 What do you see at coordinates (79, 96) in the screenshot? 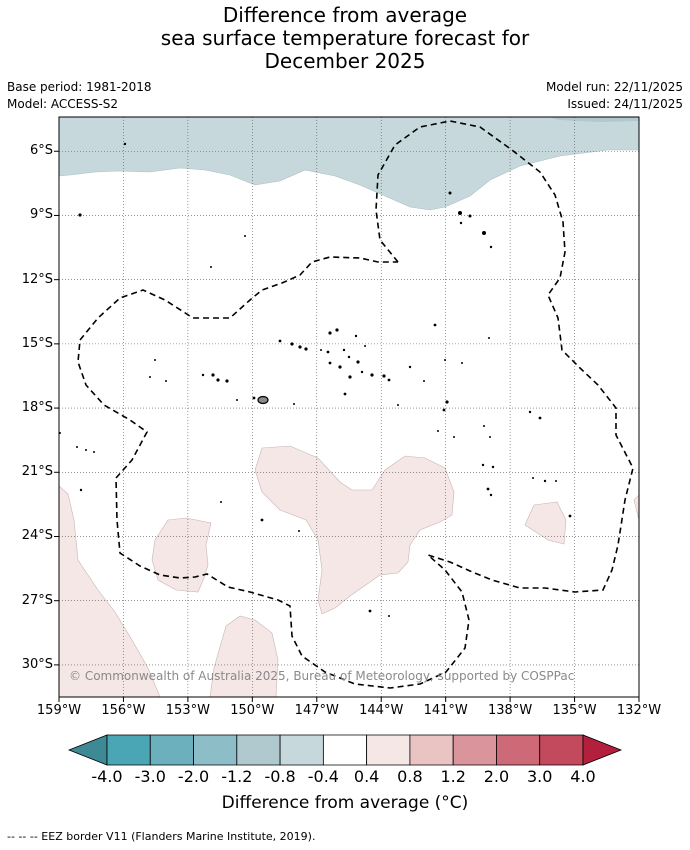
I see `meta-left: Base period: 1981-2018 Model: ACCESS-S2` at bounding box center [79, 96].